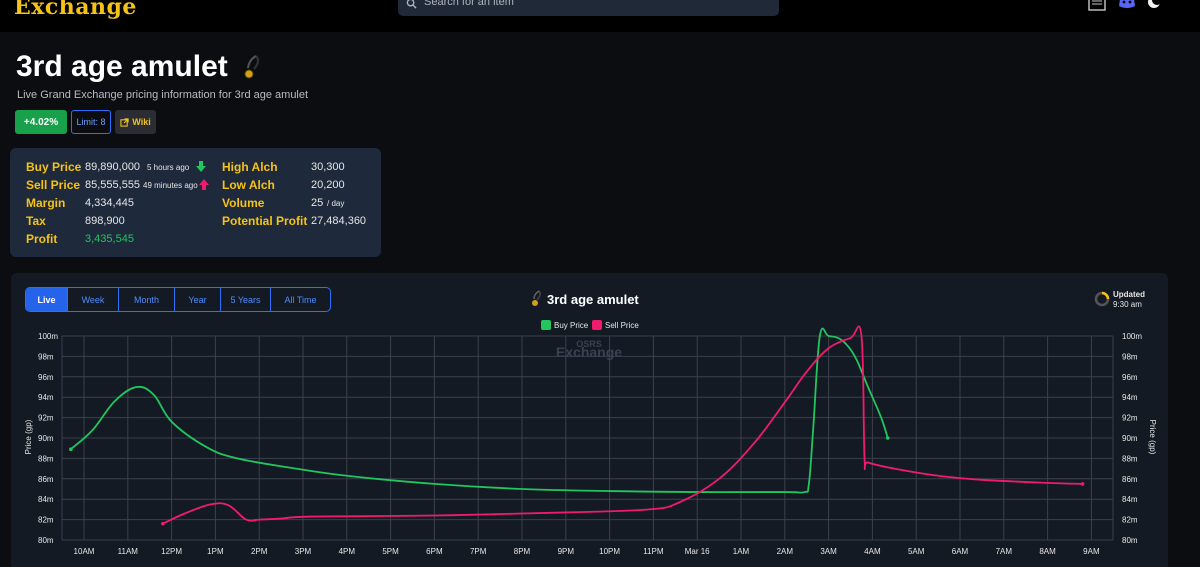 The height and width of the screenshot is (567, 1200). Describe the element at coordinates (622, 325) in the screenshot. I see `legend-sell-label: Sell Price` at that location.